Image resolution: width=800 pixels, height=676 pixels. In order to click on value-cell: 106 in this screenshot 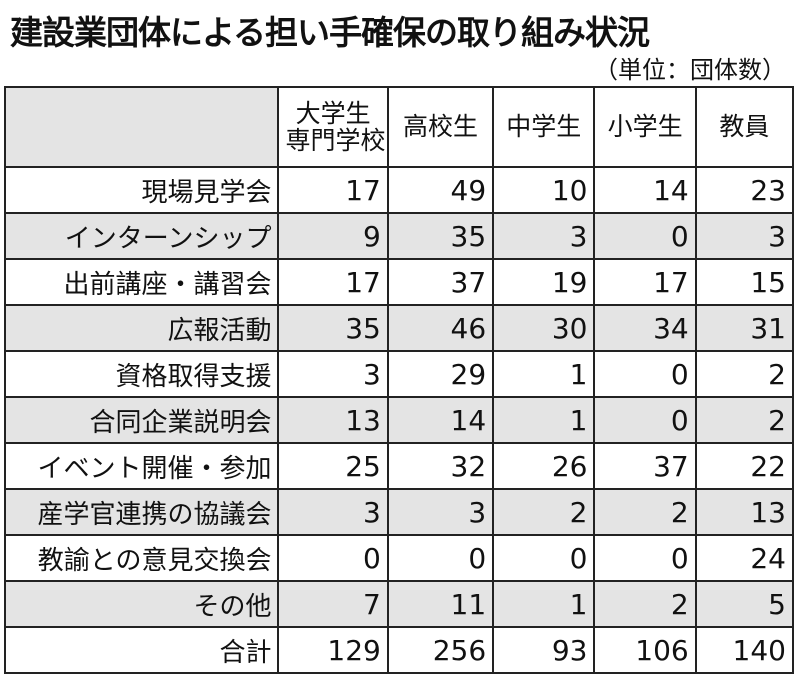, I will do `click(645, 650)`.